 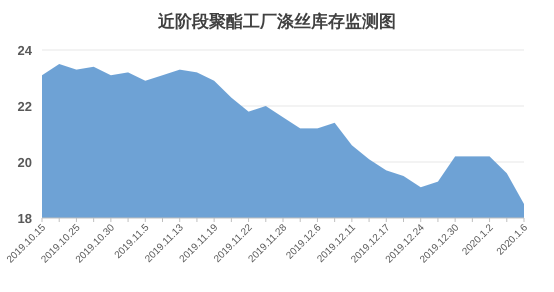 I want to click on y-tick-label: 18, so click(x=25, y=218).